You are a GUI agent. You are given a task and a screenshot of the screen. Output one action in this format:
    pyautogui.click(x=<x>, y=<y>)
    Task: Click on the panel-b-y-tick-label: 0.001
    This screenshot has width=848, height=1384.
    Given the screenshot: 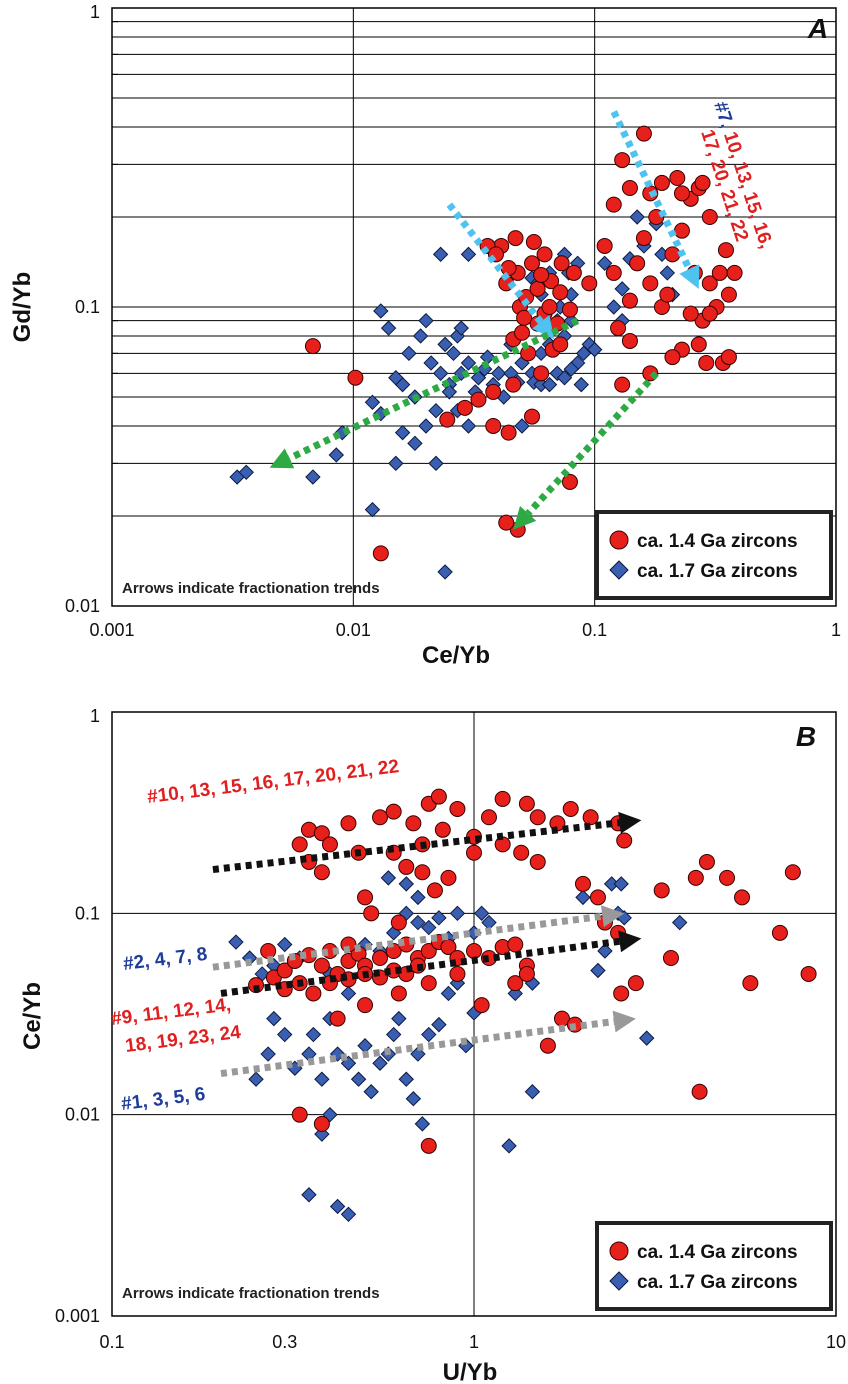 What is the action you would take?
    pyautogui.click(x=77, y=1316)
    